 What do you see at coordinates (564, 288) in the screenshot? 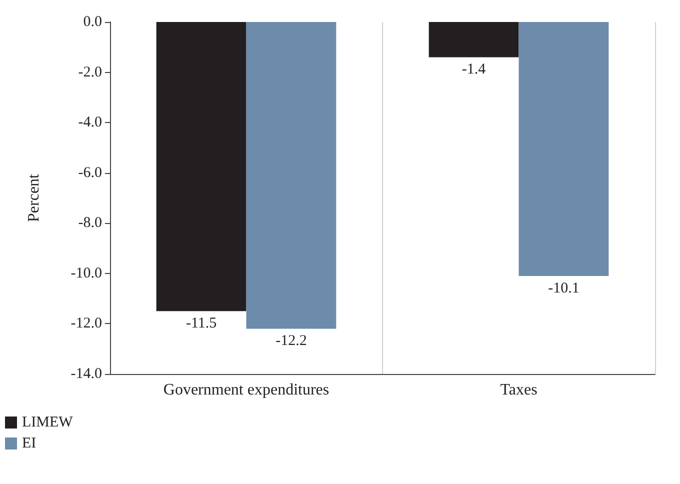
I see `data-label: -10.1` at bounding box center [564, 288].